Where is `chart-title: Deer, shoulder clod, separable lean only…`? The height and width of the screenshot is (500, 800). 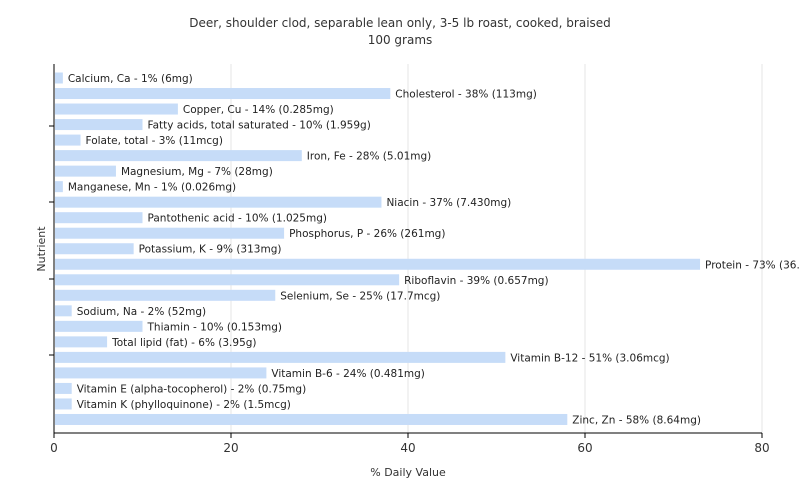
chart-title: Deer, shoulder clod, separable lean only… is located at coordinates (400, 23).